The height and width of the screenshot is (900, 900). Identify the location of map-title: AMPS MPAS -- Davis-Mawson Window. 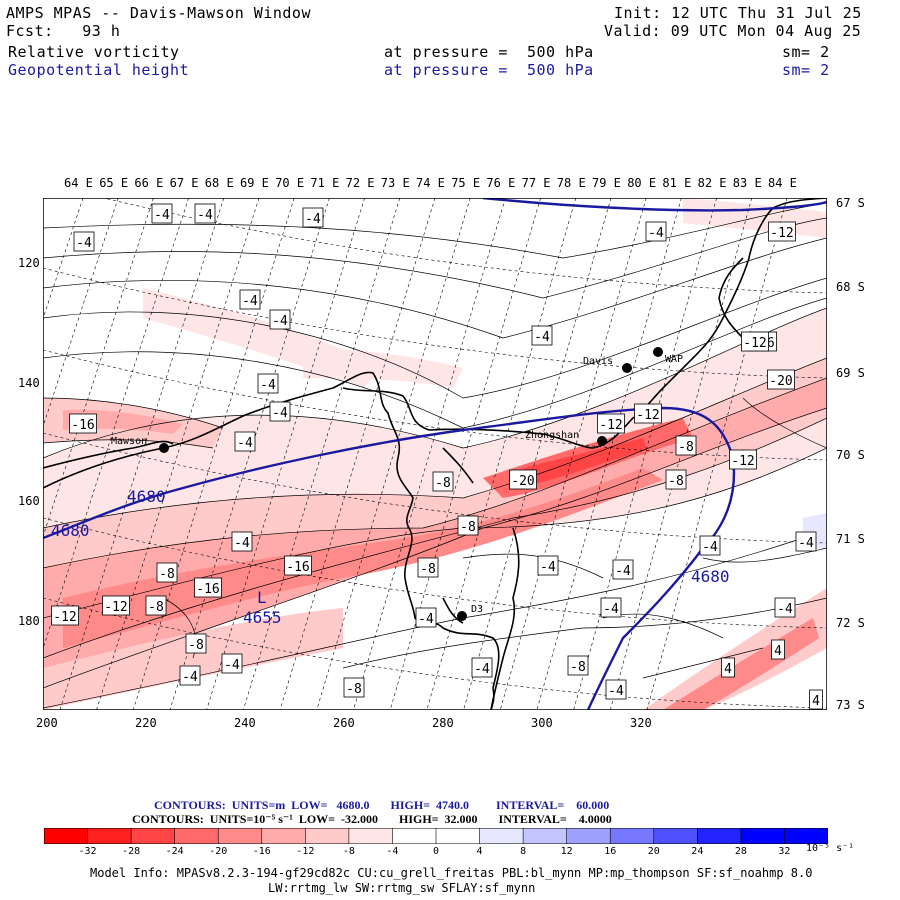
(158, 13).